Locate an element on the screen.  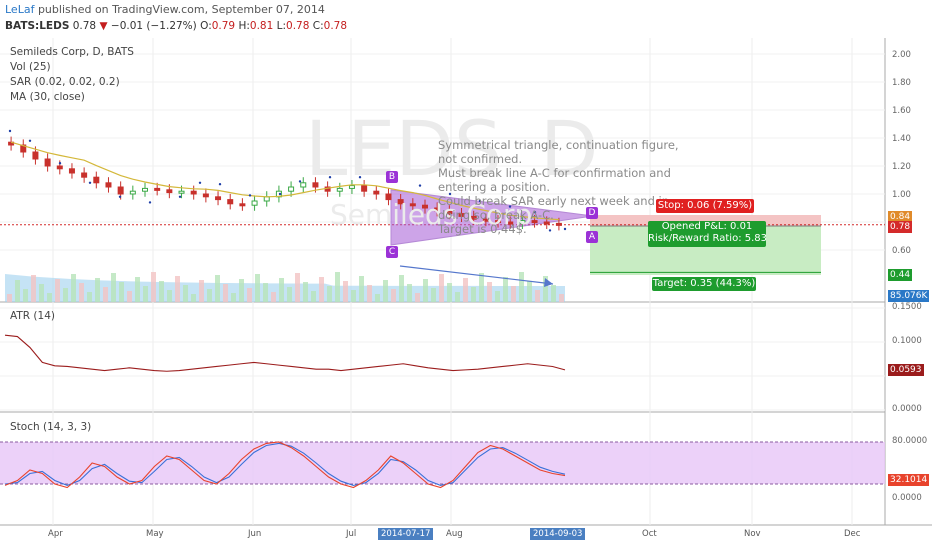
change-arrow-icon: ▼ is located at coordinates (103, 26).